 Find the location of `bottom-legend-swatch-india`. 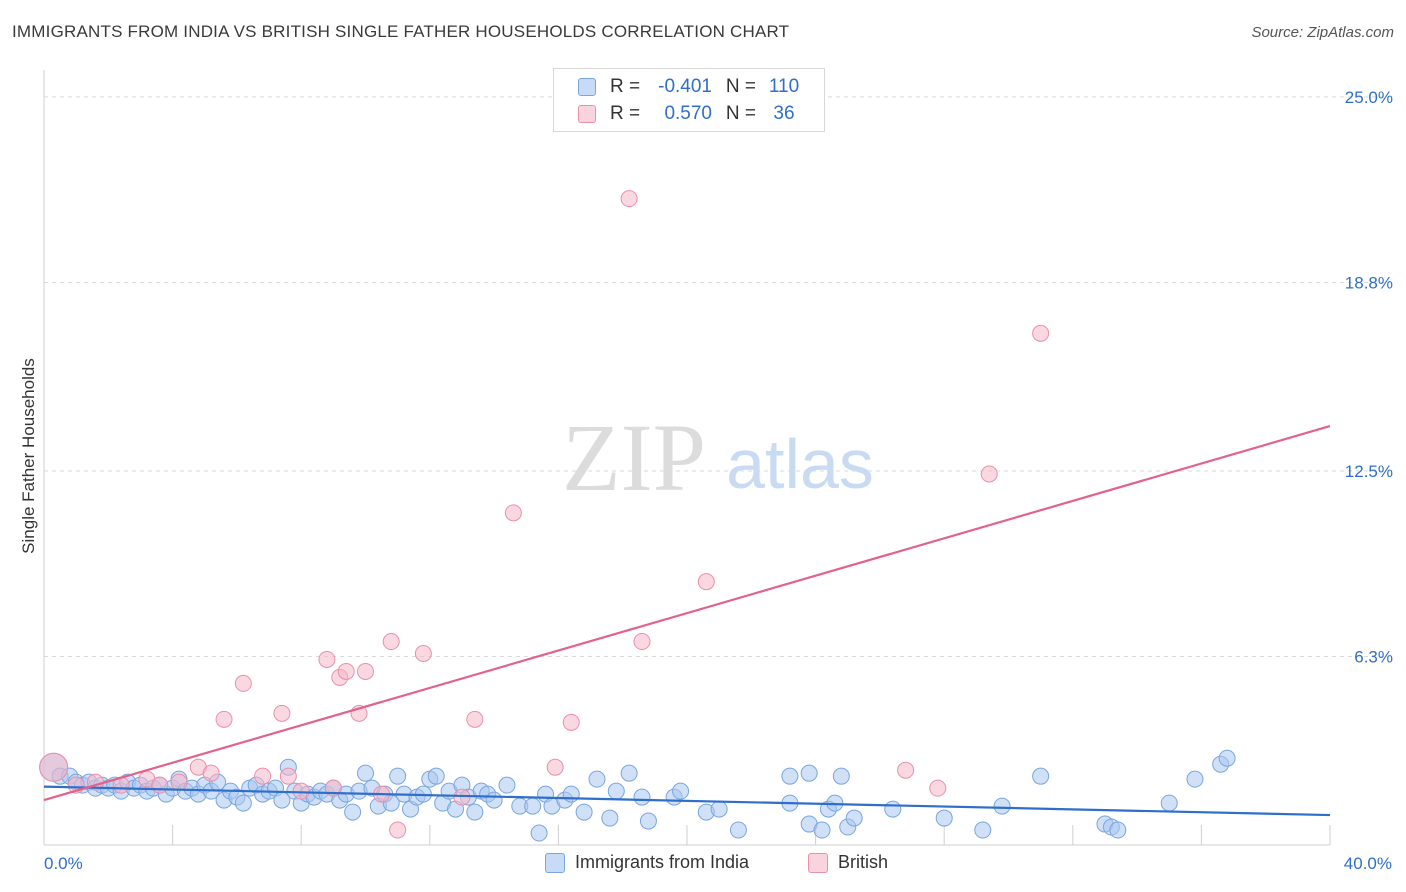

bottom-legend-swatch-india is located at coordinates (555, 862).